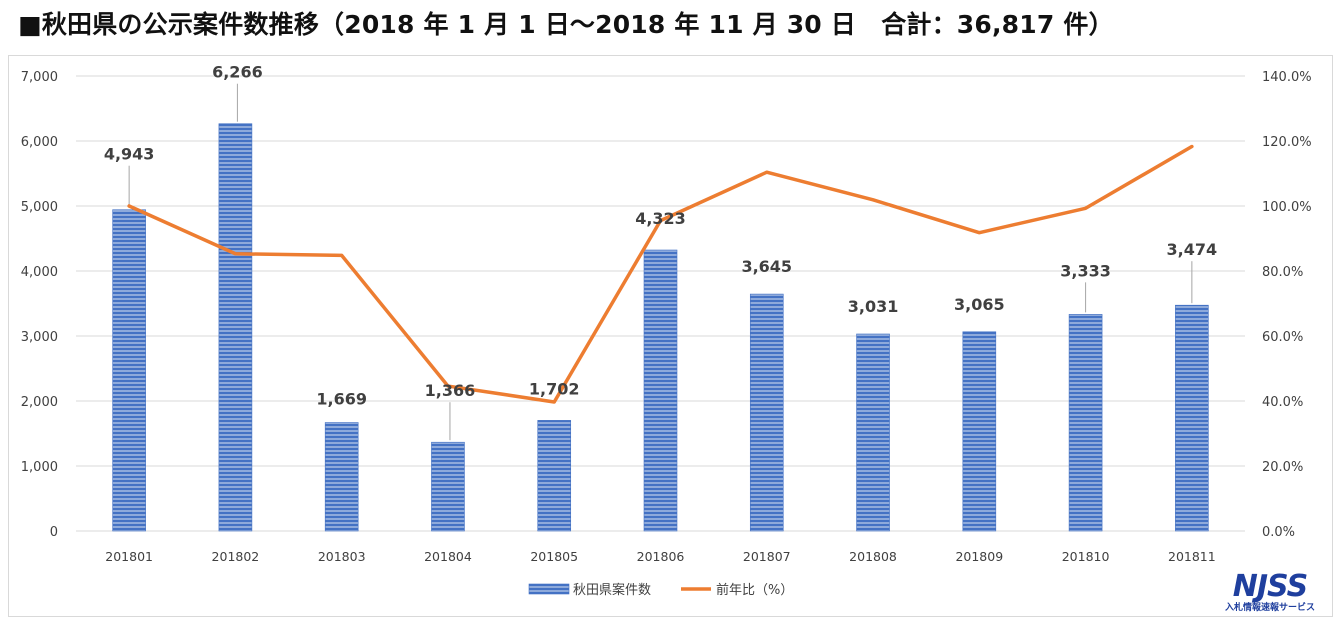  I want to click on y-right-tick-label: 20.0%, so click(1282, 467).